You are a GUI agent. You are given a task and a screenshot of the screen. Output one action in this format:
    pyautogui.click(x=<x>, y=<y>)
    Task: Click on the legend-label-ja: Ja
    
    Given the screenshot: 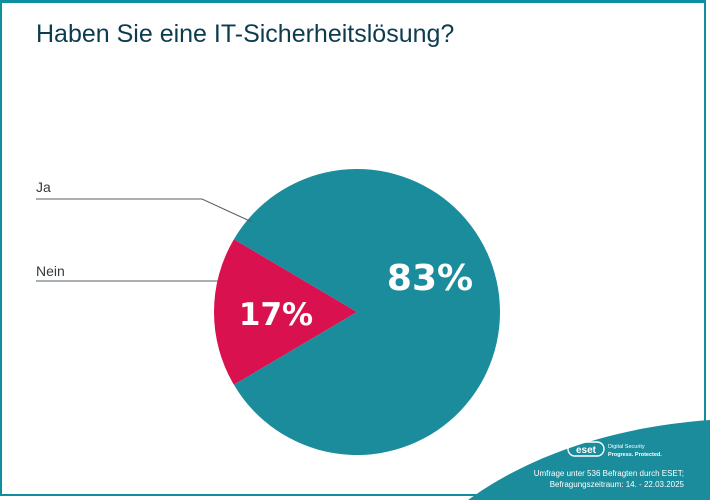 What is the action you would take?
    pyautogui.click(x=43, y=187)
    